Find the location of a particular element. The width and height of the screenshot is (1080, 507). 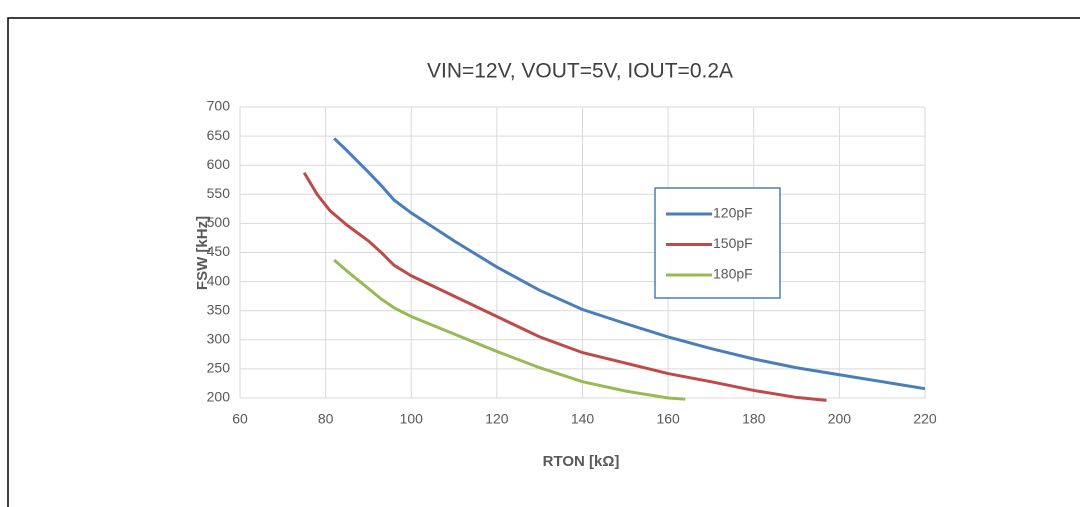

legend-label: 180pF is located at coordinates (733, 274).